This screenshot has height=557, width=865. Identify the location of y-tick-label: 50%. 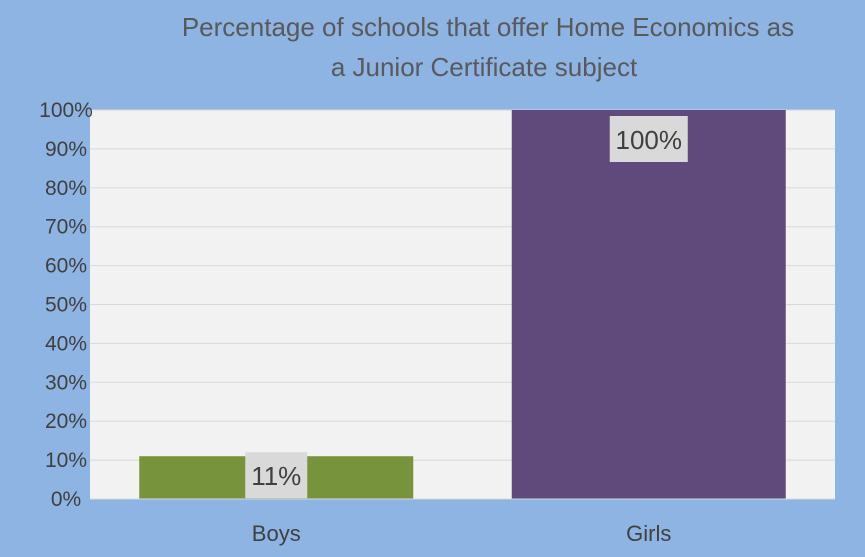
(66, 305).